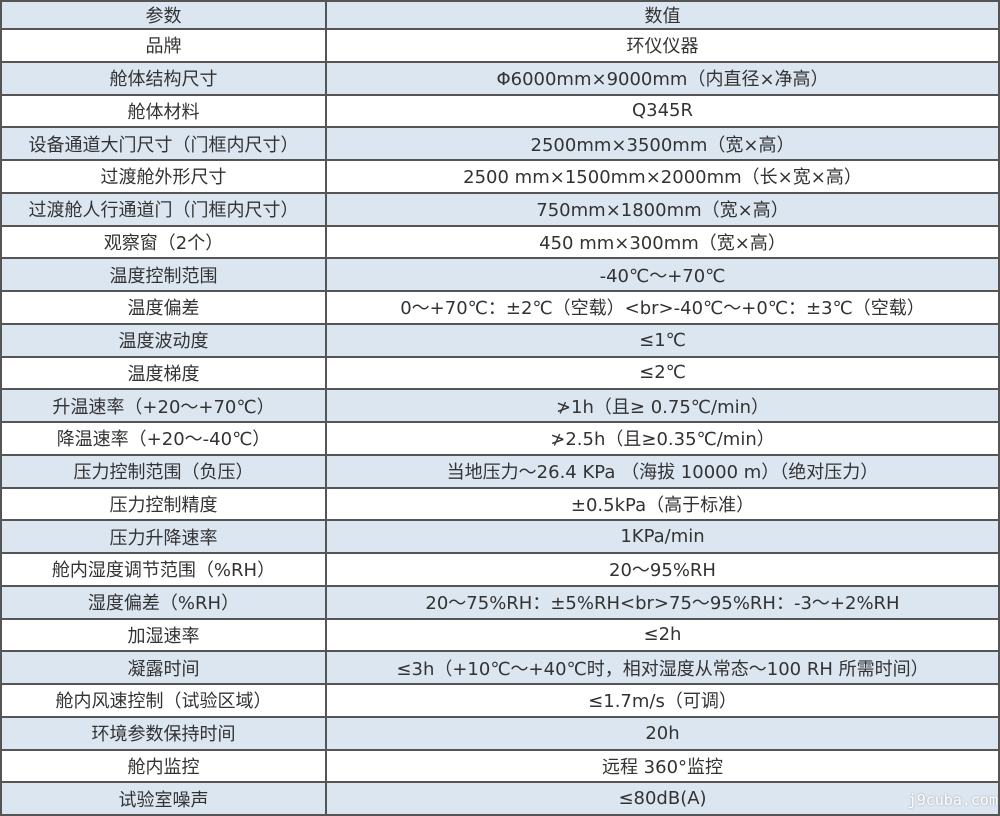 The width and height of the screenshot is (1000, 816). I want to click on cell-value: 2500mm×3500mm（宽×高）, so click(662, 143).